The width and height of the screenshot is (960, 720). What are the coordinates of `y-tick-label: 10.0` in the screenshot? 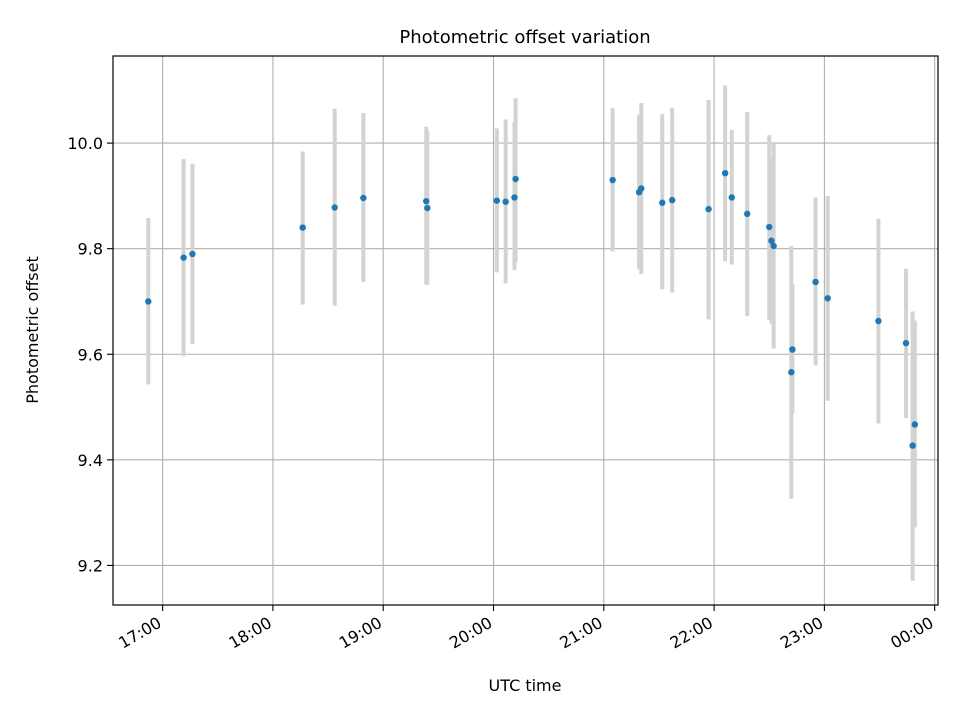 It's located at (85, 143).